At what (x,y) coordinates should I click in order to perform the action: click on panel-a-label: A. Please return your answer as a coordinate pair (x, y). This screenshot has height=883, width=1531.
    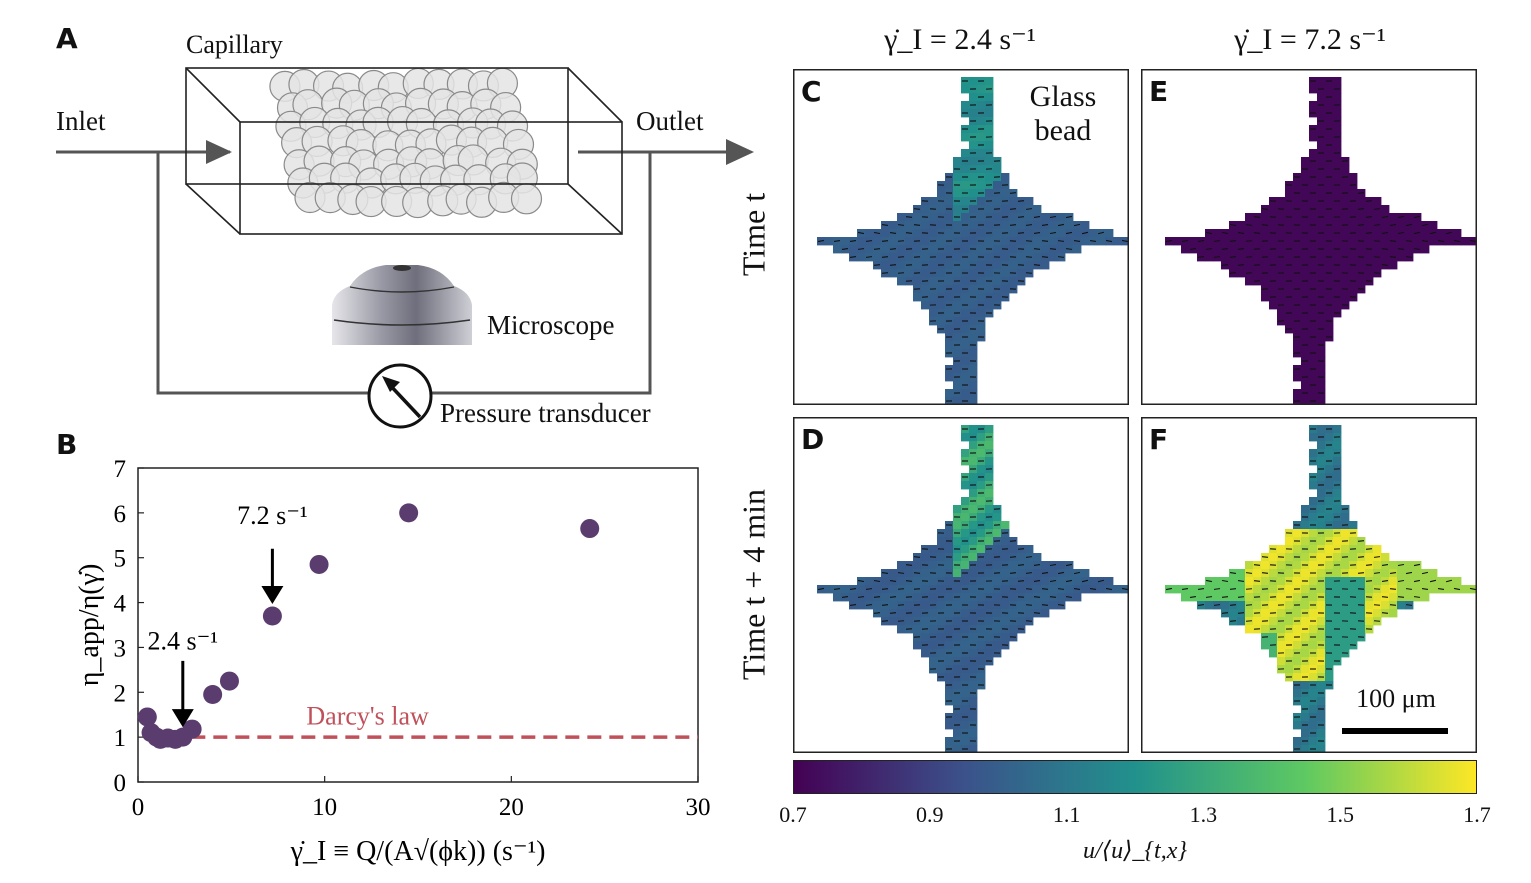
    Looking at the image, I should click on (67, 38).